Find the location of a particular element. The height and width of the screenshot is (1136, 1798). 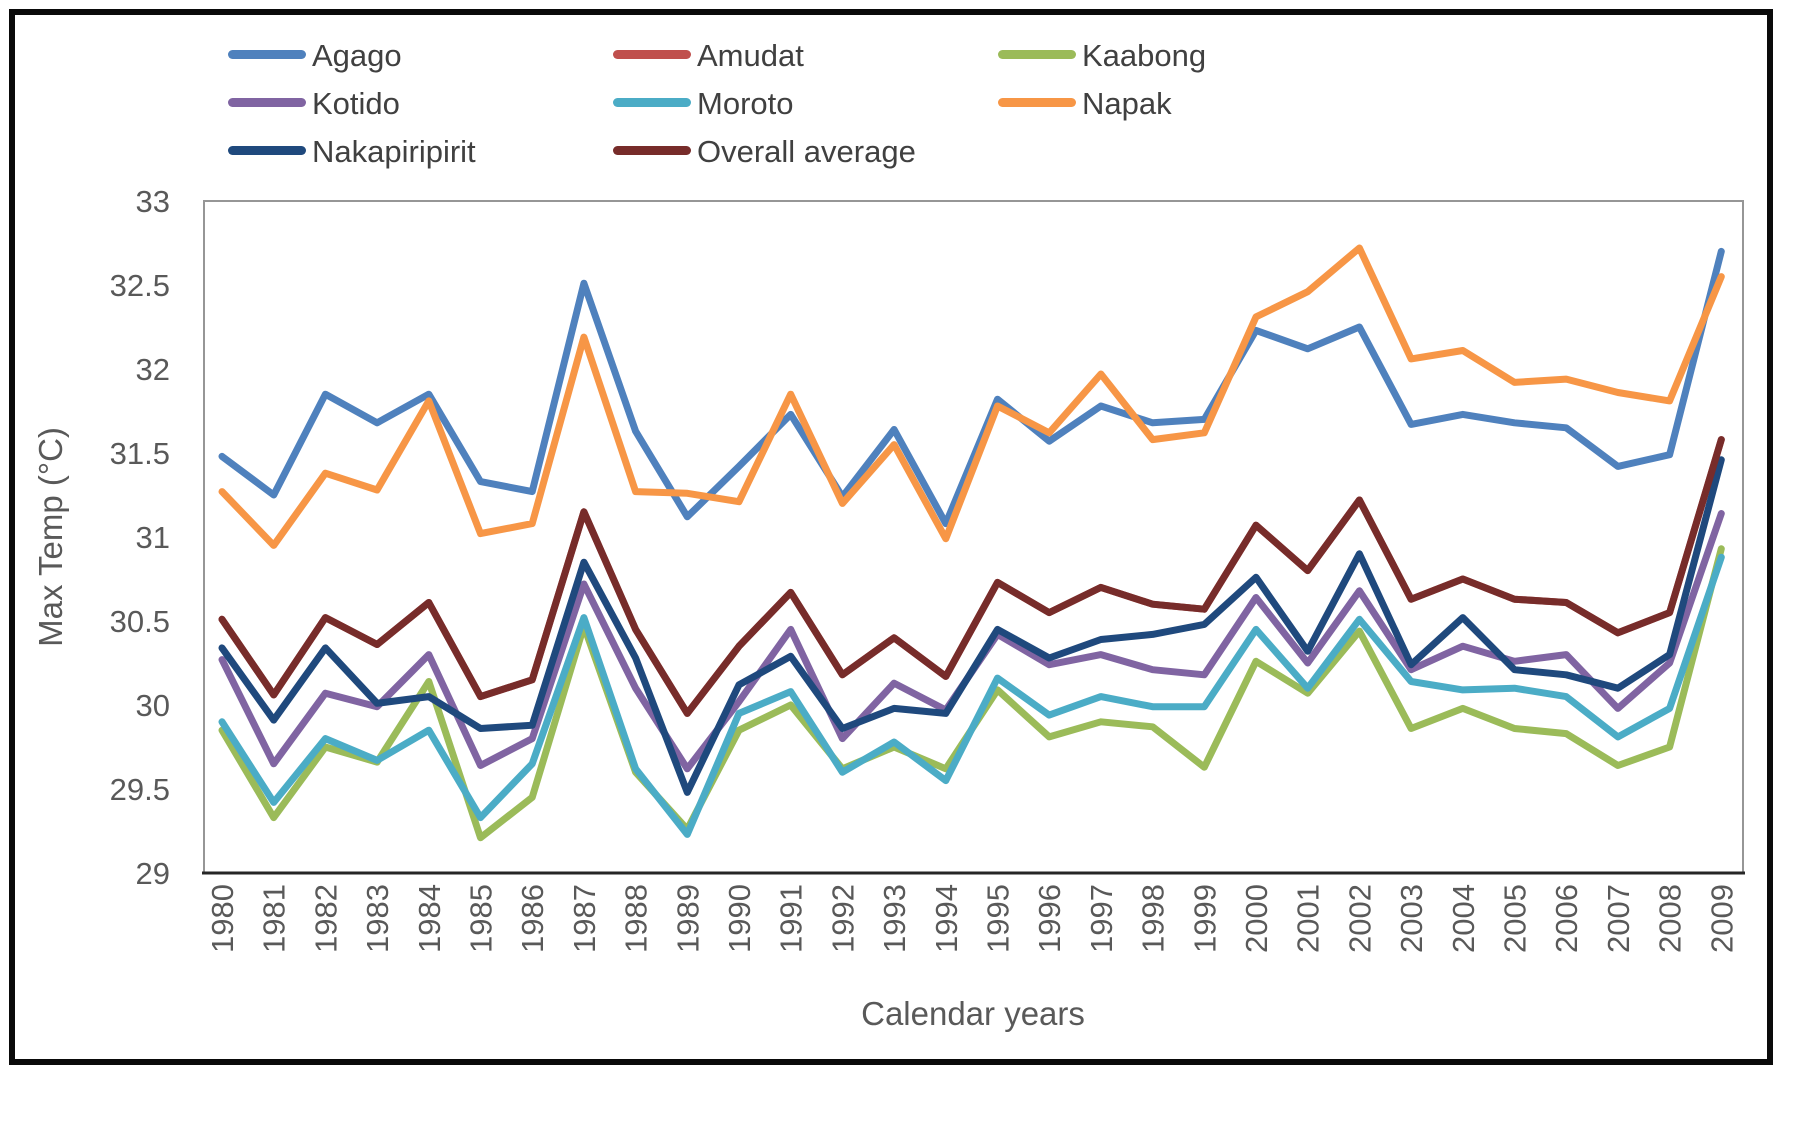

legend-swatch-agago is located at coordinates (267, 54).